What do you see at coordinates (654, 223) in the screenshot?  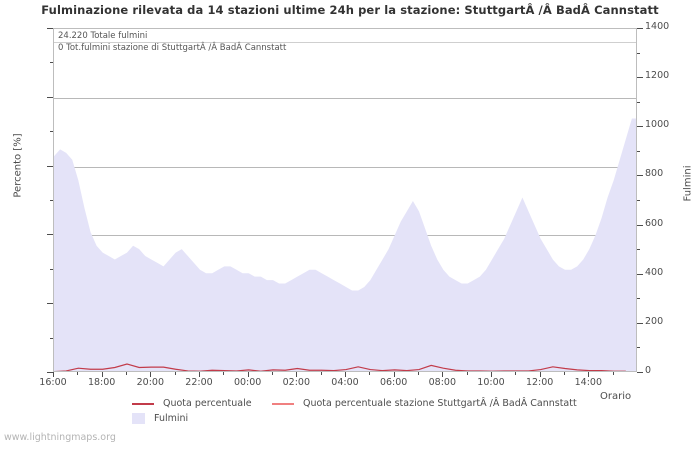 I see `right-axis-tick-label: 600` at bounding box center [654, 223].